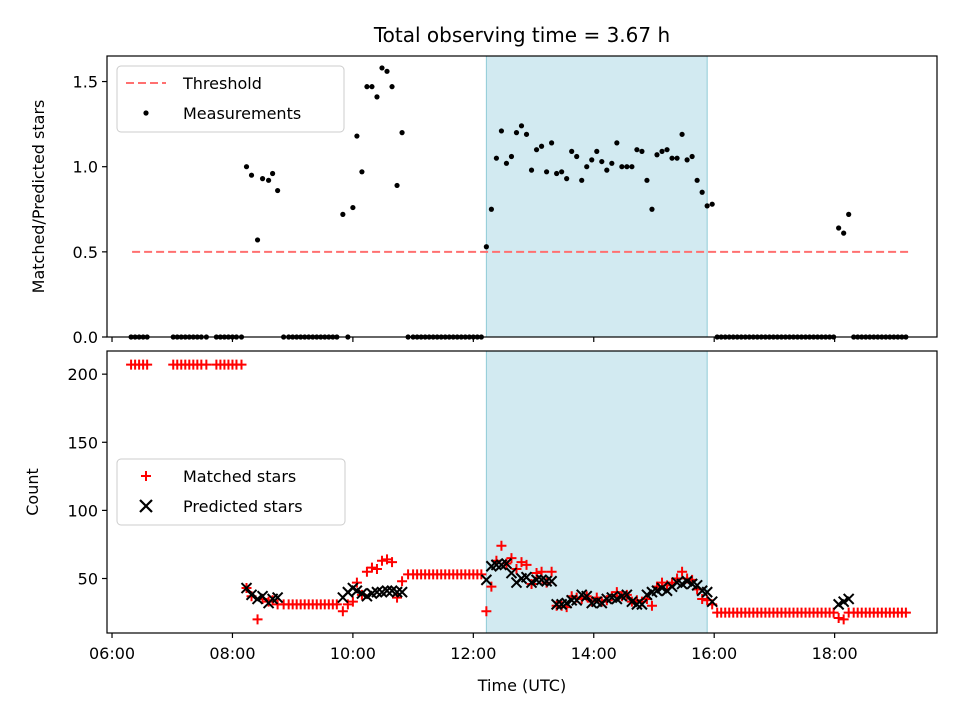 Image resolution: width=960 pixels, height=720 pixels. What do you see at coordinates (714, 653) in the screenshot?
I see `x-tick-label: 16:00` at bounding box center [714, 653].